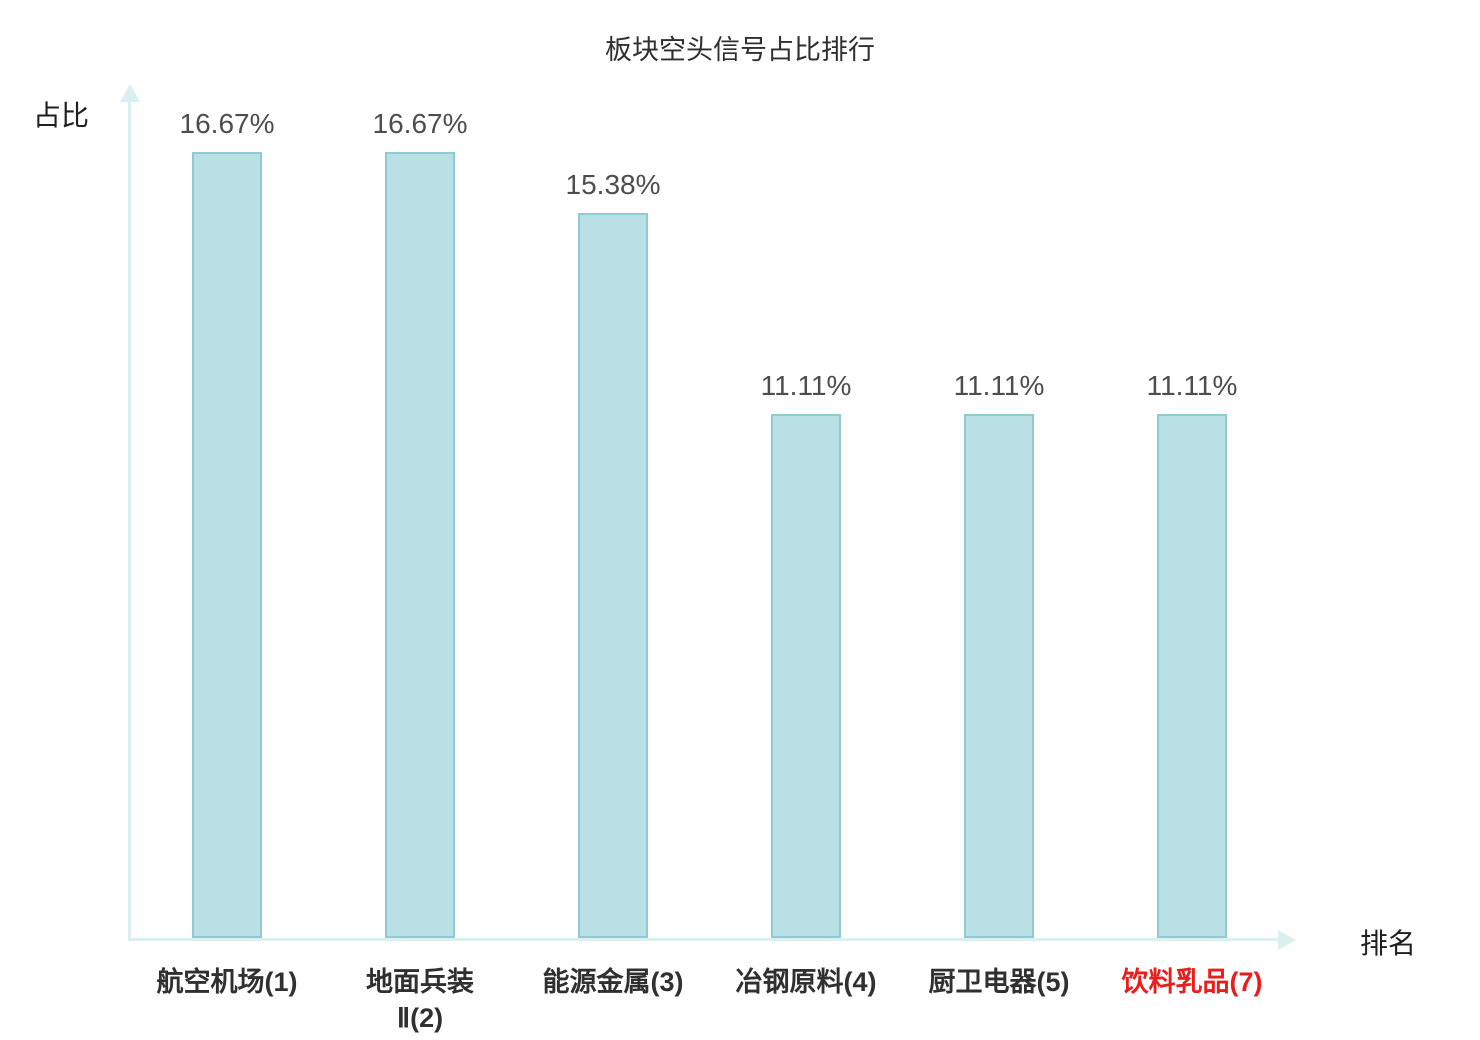  I want to click on bar-category-label: 地面兵装 Ⅱ(2), so click(420, 1000).